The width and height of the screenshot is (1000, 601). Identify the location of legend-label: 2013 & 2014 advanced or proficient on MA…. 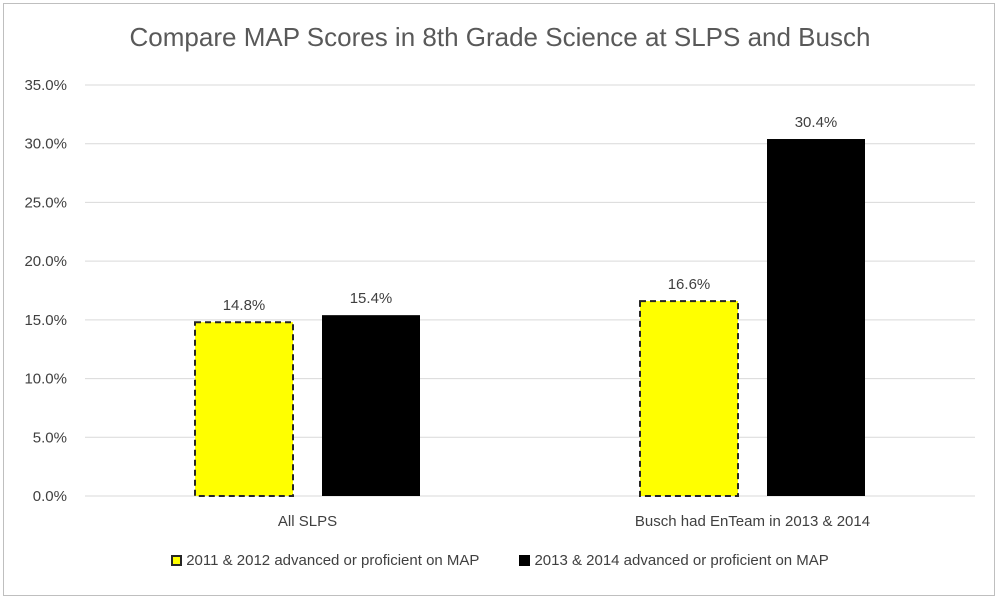
(681, 560).